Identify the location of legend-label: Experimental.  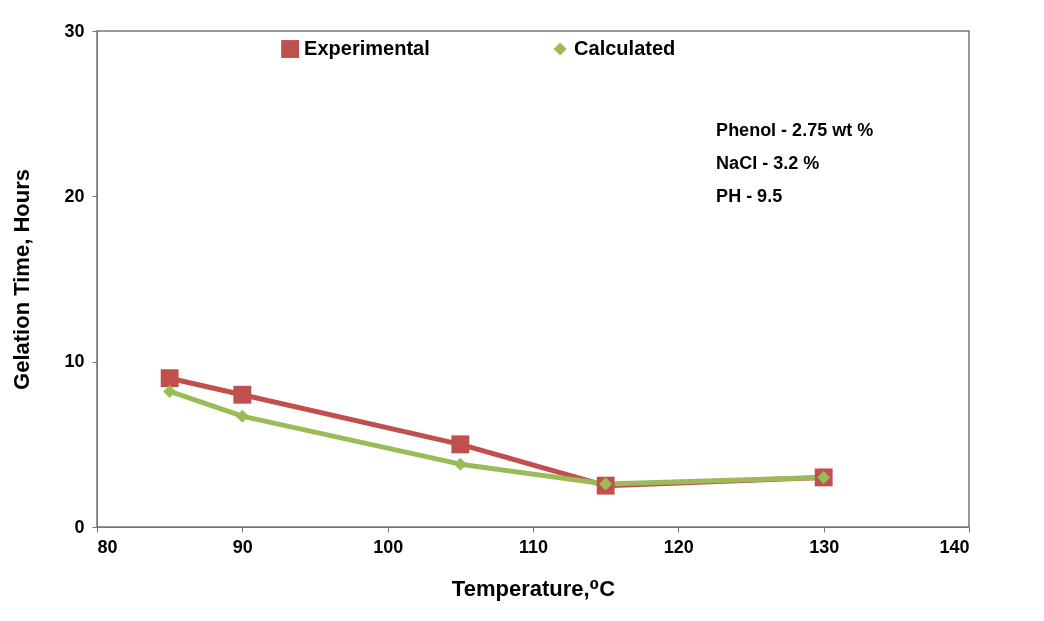
(367, 48).